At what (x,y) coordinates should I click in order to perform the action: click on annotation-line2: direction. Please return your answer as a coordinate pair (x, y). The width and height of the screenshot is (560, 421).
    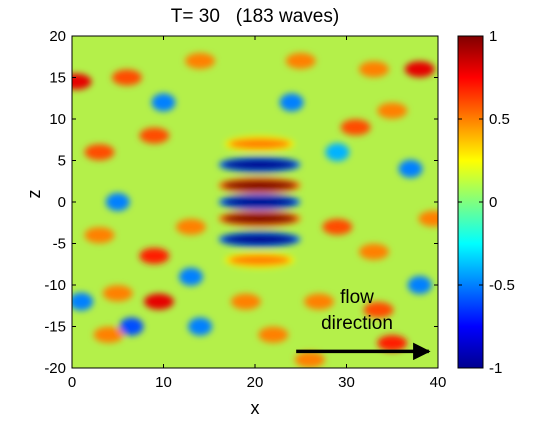
    Looking at the image, I should click on (357, 323).